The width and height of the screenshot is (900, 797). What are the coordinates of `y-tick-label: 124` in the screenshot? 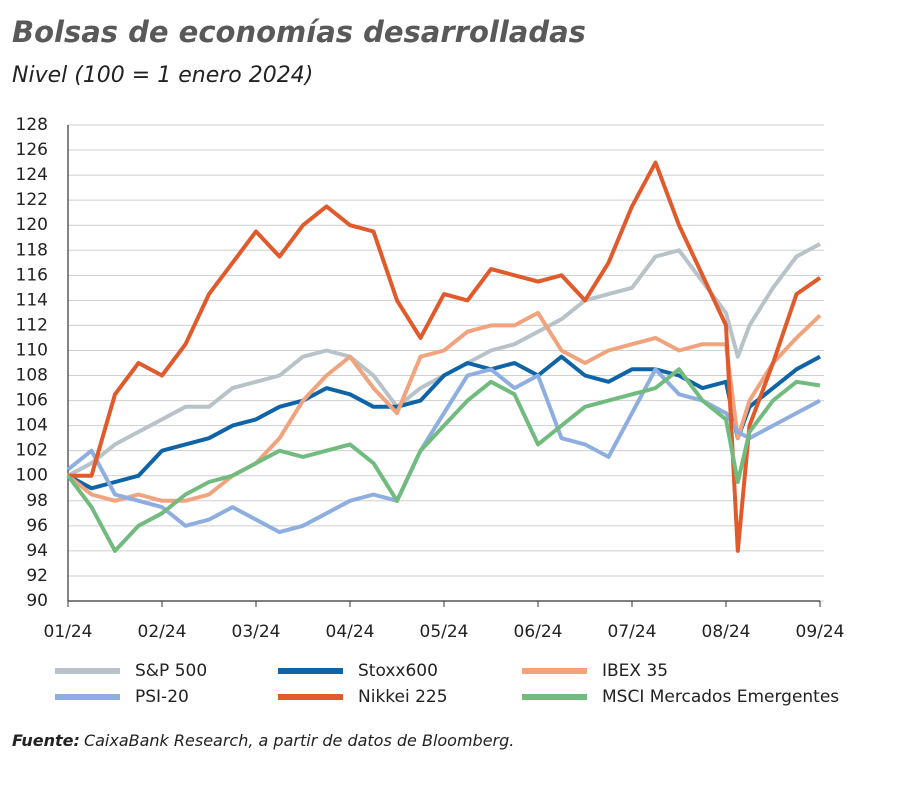 It's located at (32, 175).